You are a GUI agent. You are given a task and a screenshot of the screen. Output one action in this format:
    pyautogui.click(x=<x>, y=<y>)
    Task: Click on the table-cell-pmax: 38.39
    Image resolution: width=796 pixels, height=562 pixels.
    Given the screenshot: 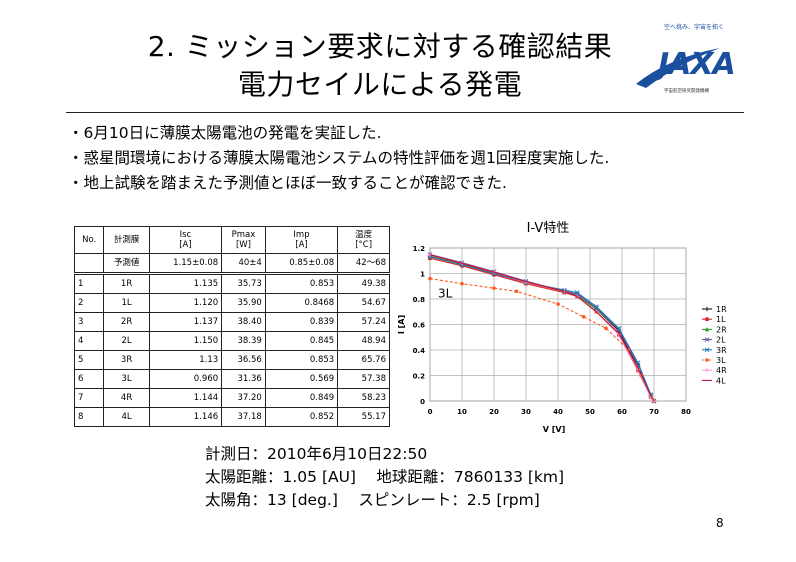 What is the action you would take?
    pyautogui.click(x=243, y=341)
    